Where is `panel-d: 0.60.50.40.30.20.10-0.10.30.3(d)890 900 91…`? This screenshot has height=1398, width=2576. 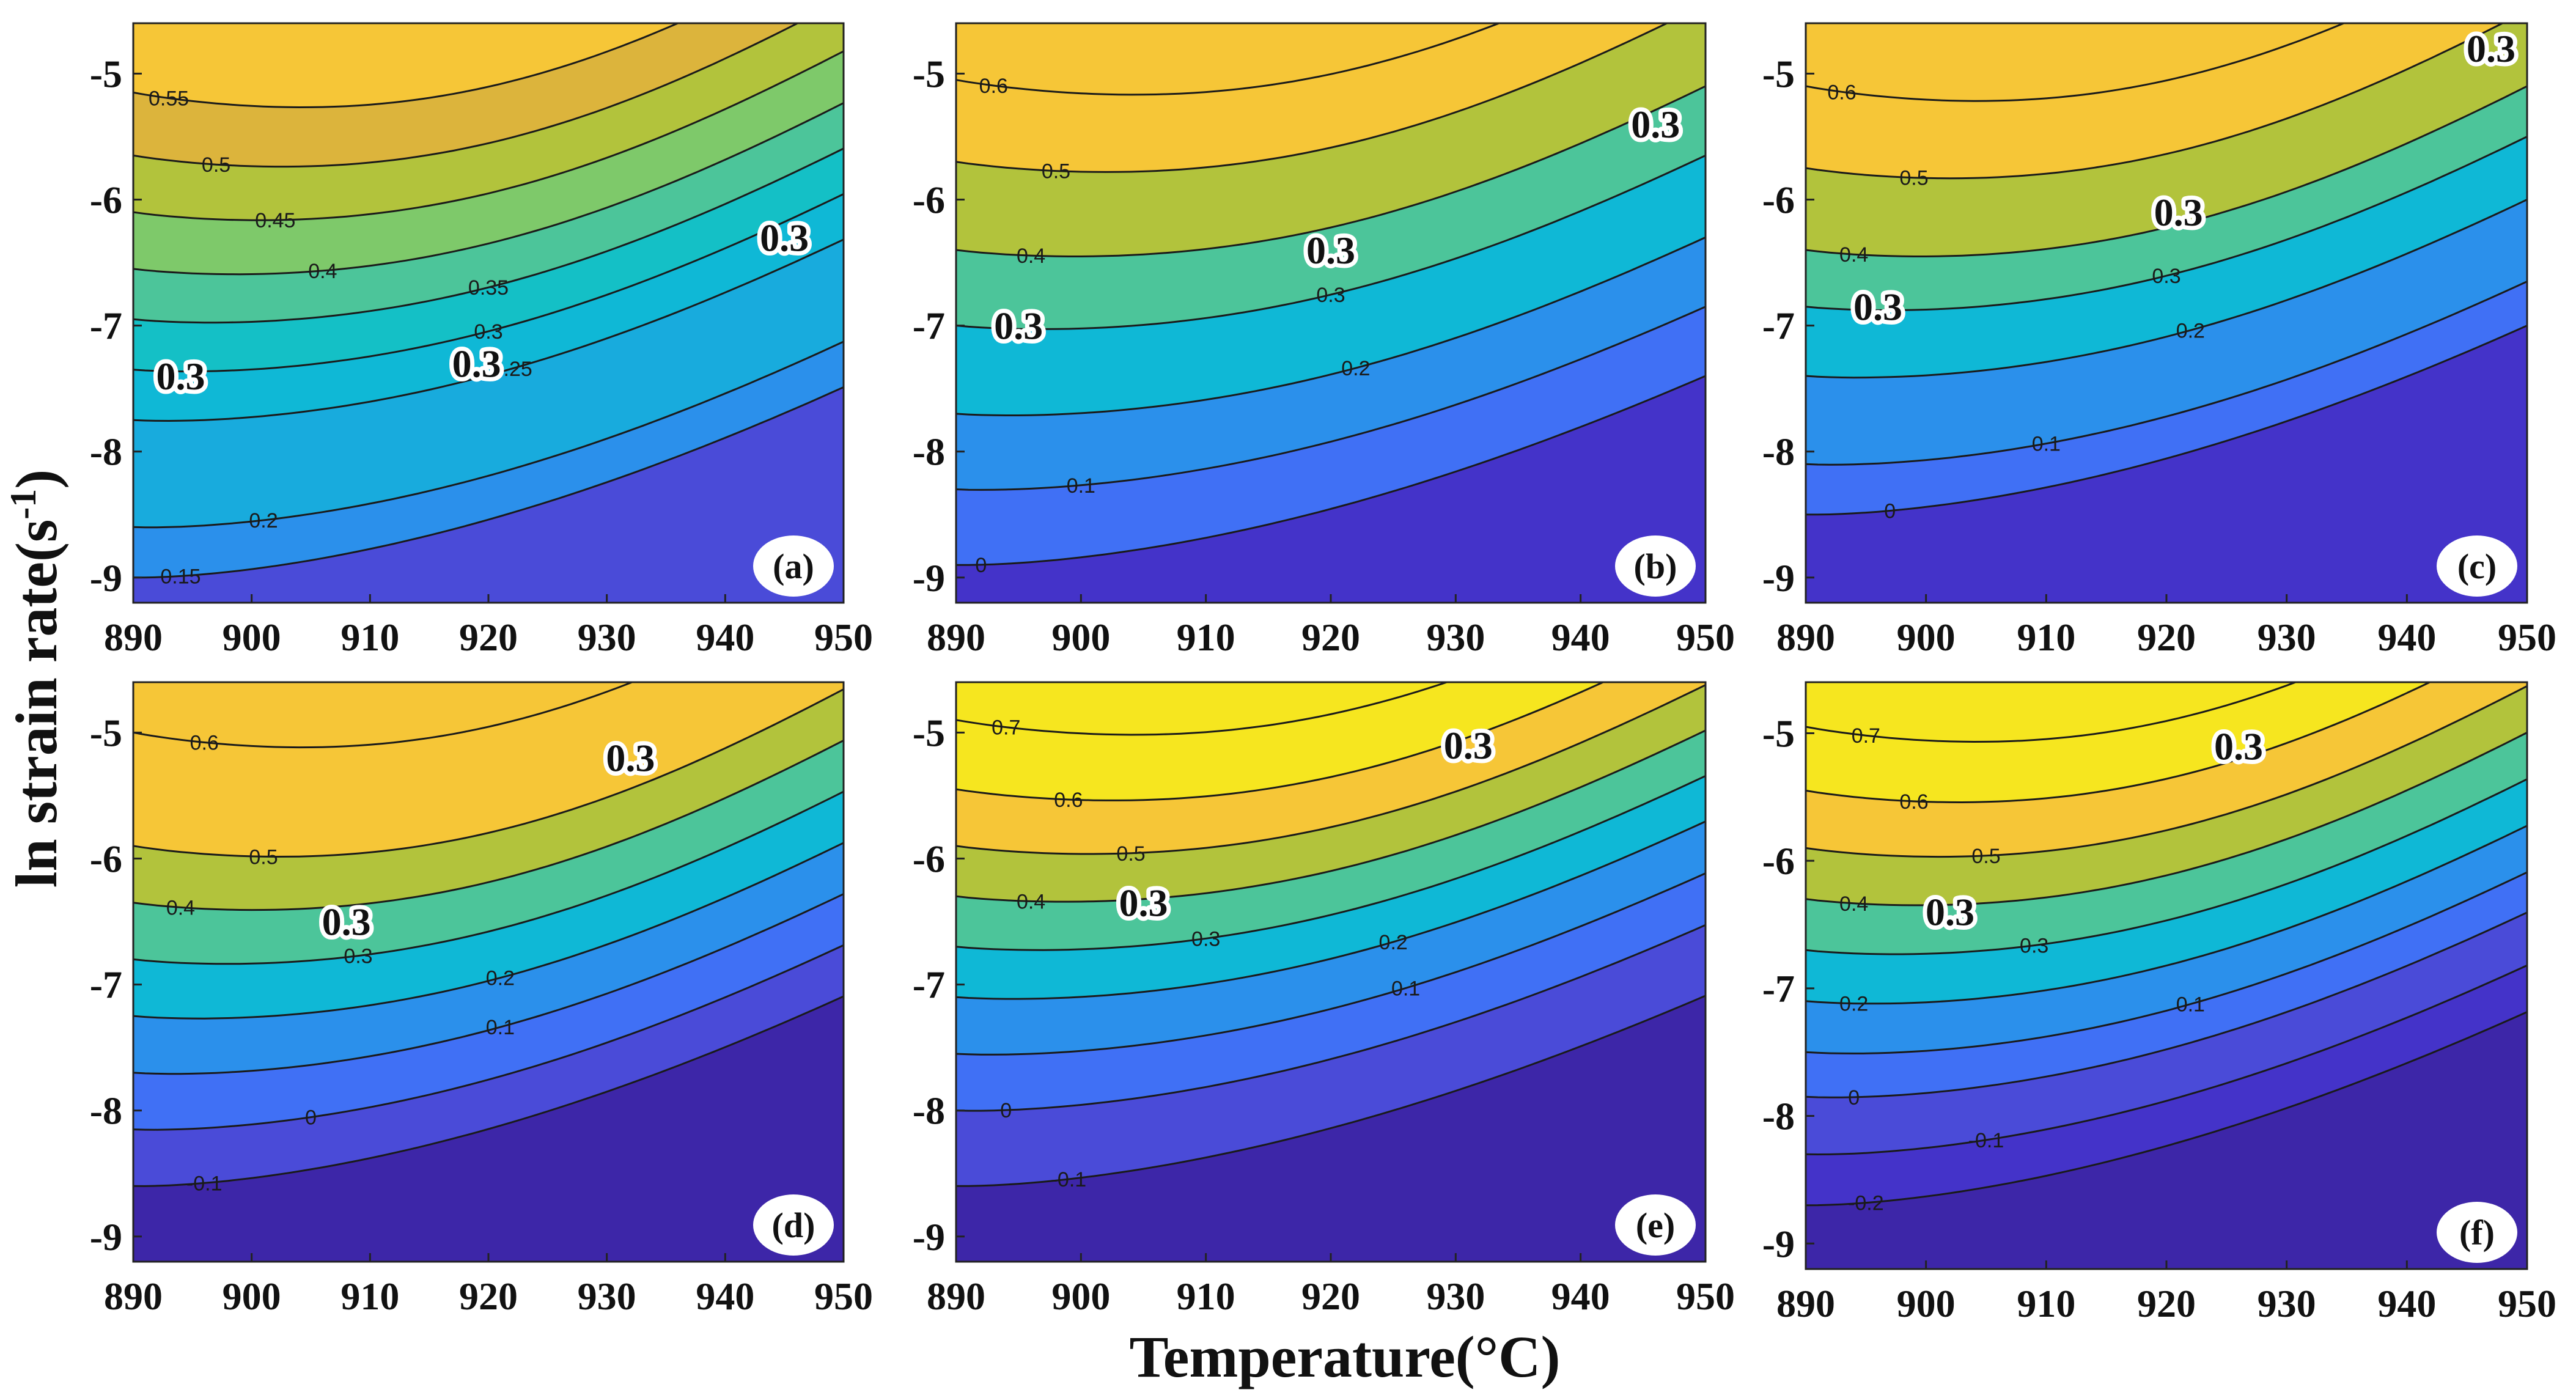
panel-d: 0.60.50.40.30.20.10-0.10.30.3(d)890 900 91… is located at coordinates (482, 999).